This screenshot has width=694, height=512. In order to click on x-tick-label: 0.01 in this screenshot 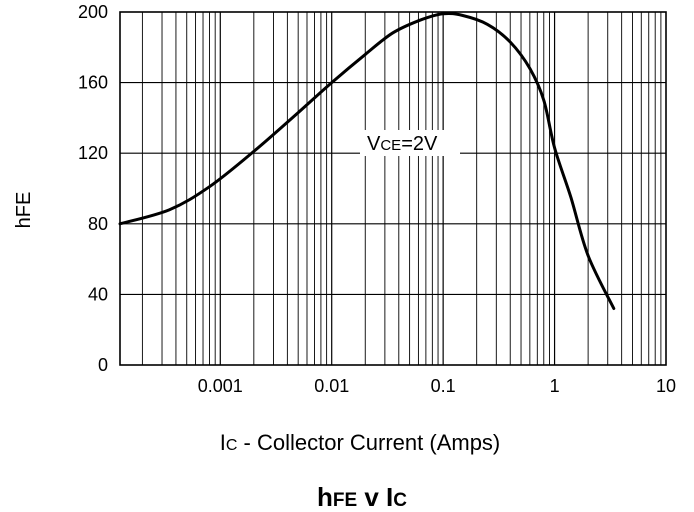, I will do `click(331, 386)`.